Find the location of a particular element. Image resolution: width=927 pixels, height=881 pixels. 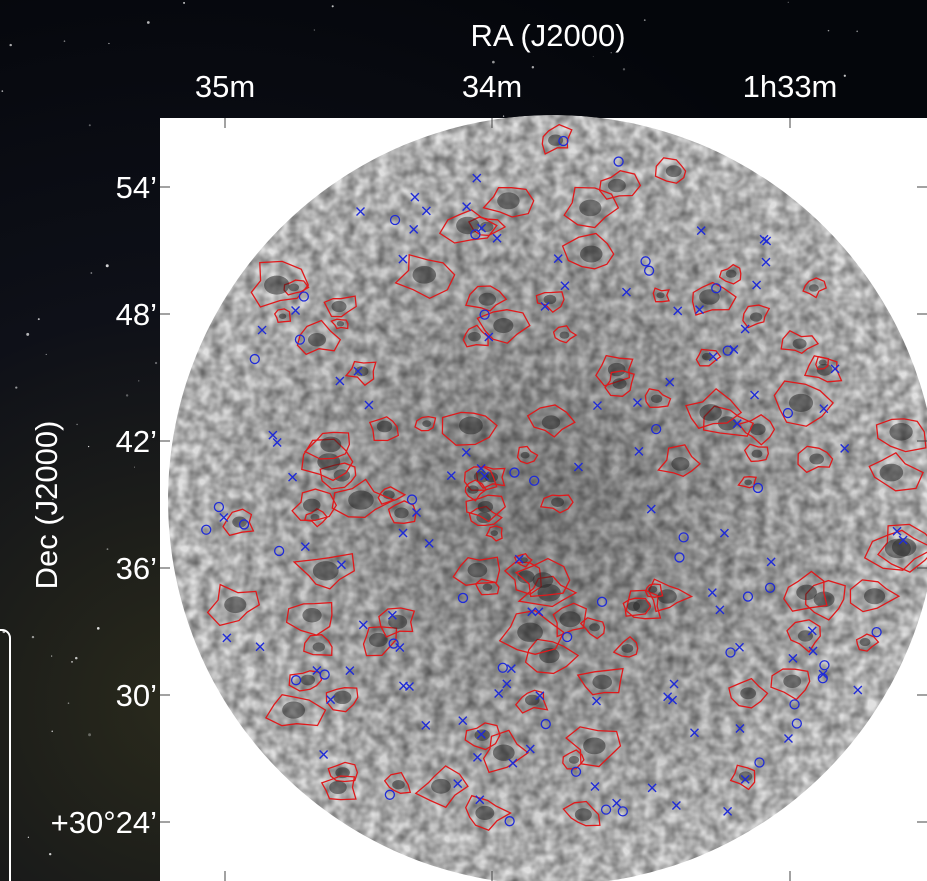

y-tick-label: 36’ is located at coordinates (136, 568).